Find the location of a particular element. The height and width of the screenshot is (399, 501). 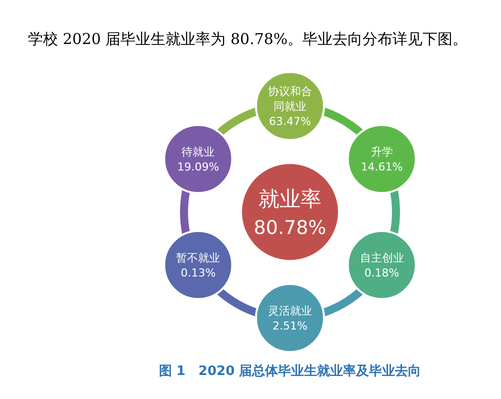

text: 就业率 is located at coordinates (290, 199).